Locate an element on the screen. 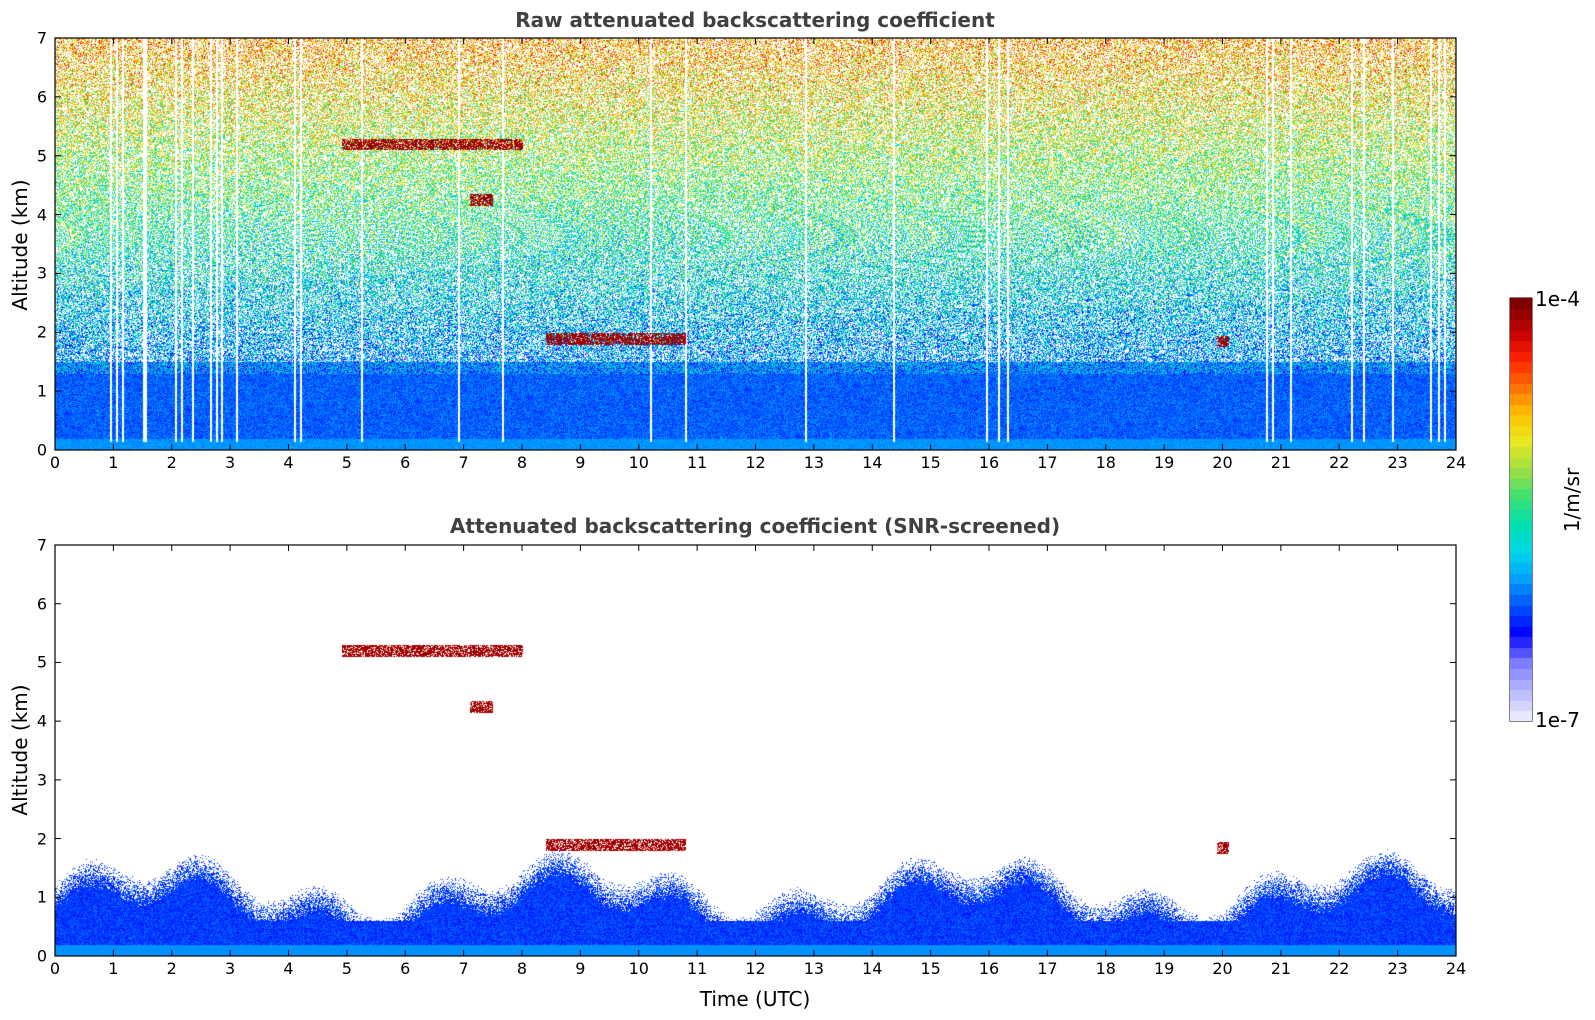 The height and width of the screenshot is (1020, 1595). screened-x-tick-label: 20 is located at coordinates (1222, 968).